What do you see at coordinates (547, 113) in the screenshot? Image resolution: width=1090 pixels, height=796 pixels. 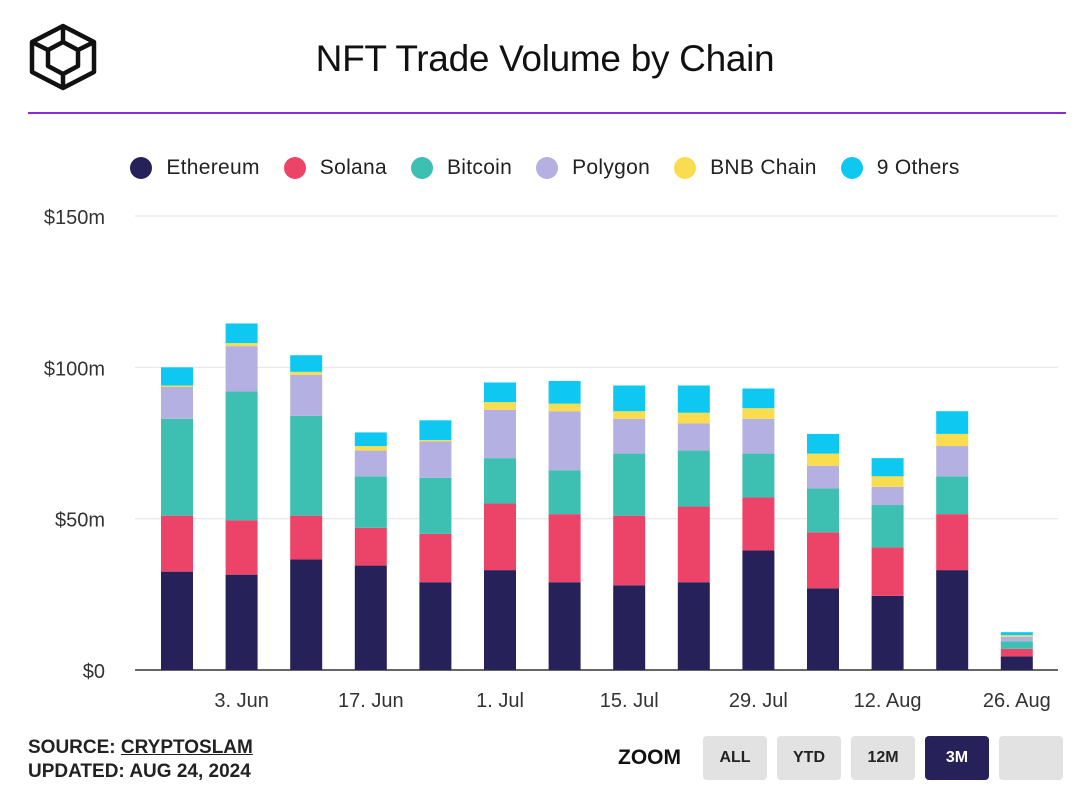 I see `title-divider` at bounding box center [547, 113].